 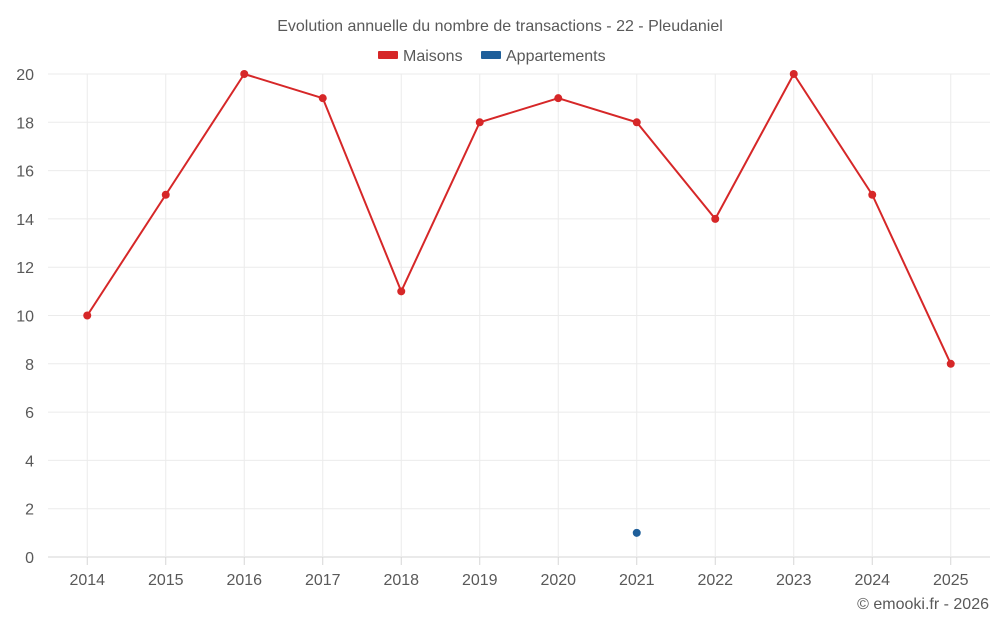 I want to click on y-tick-label: 6, so click(x=29, y=413).